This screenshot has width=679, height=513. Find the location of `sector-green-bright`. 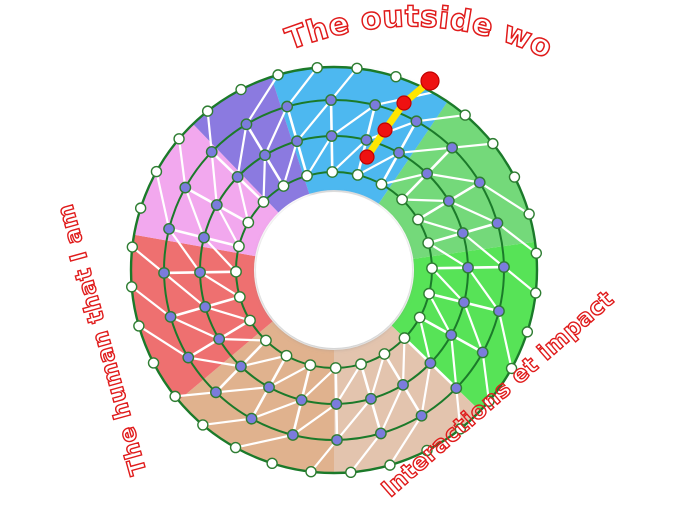

sector-green-bright is located at coordinates (464, 326).